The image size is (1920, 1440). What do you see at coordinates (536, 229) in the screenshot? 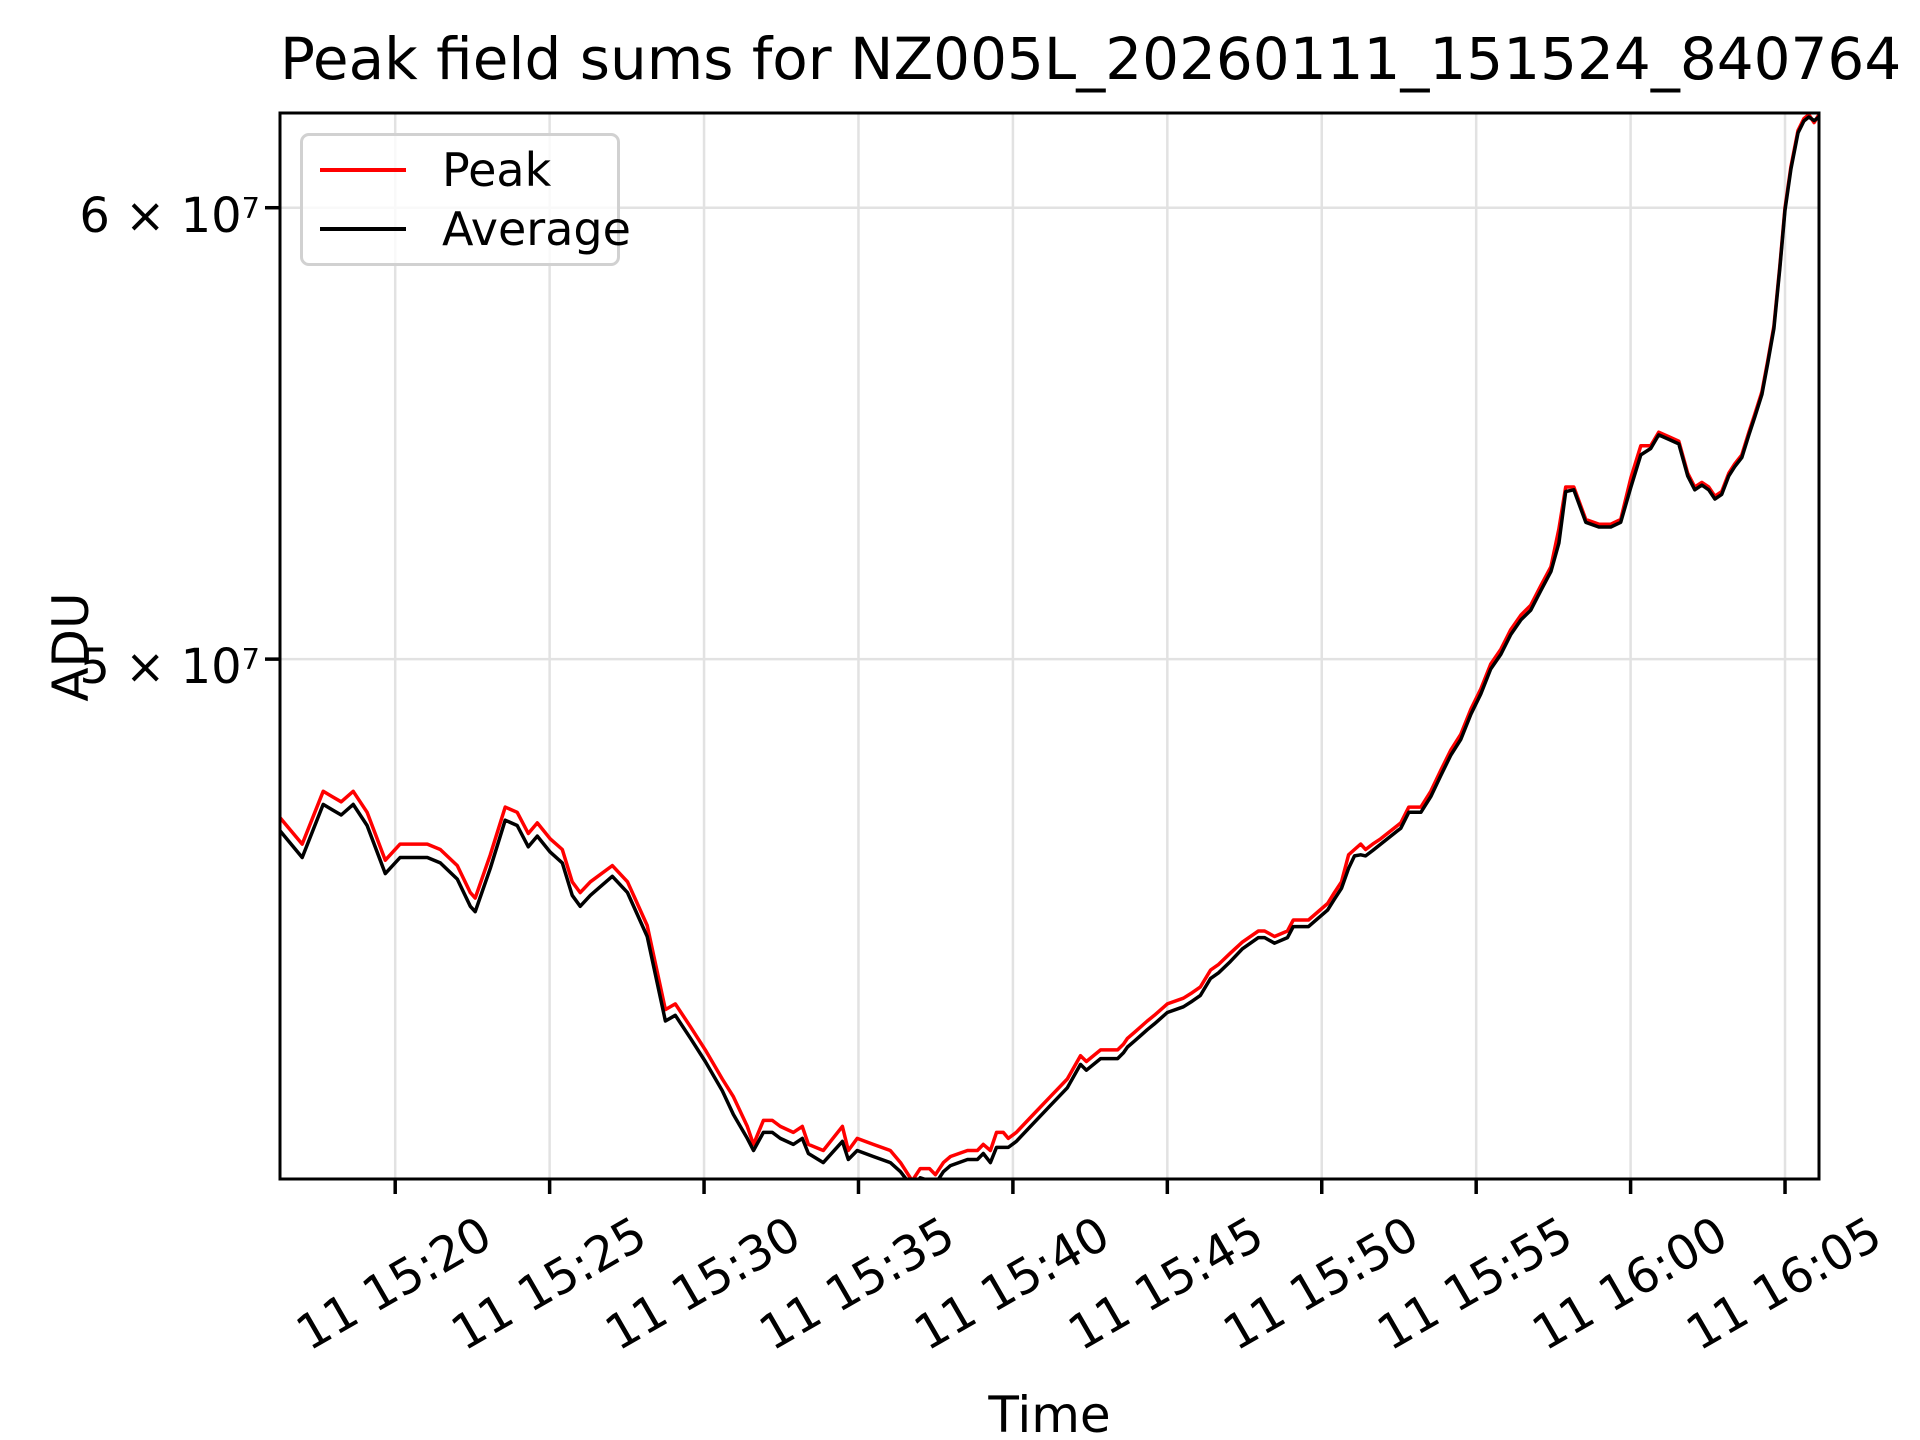
I see `legend-label-average: Average` at bounding box center [536, 229].